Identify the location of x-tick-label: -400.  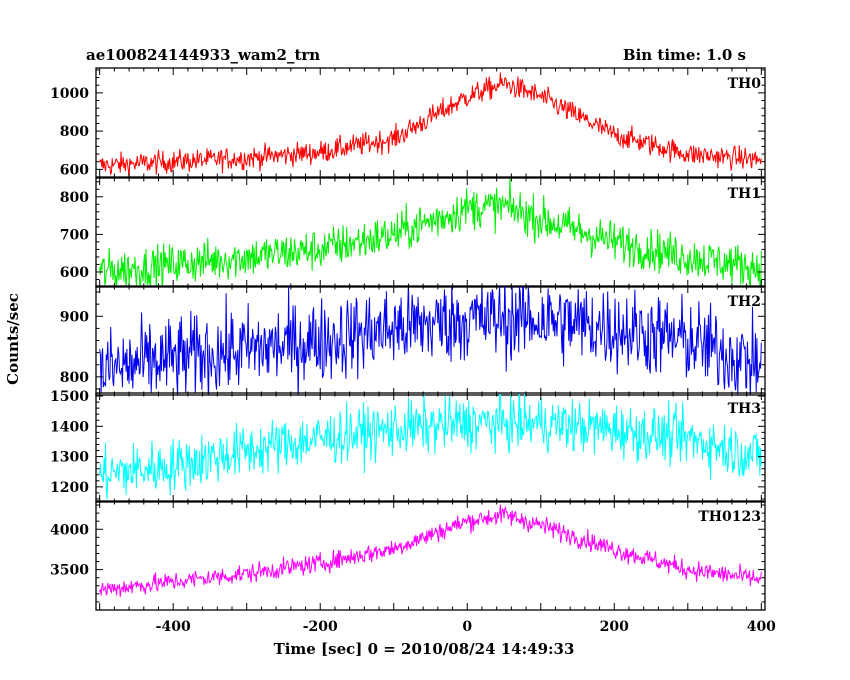
(173, 627).